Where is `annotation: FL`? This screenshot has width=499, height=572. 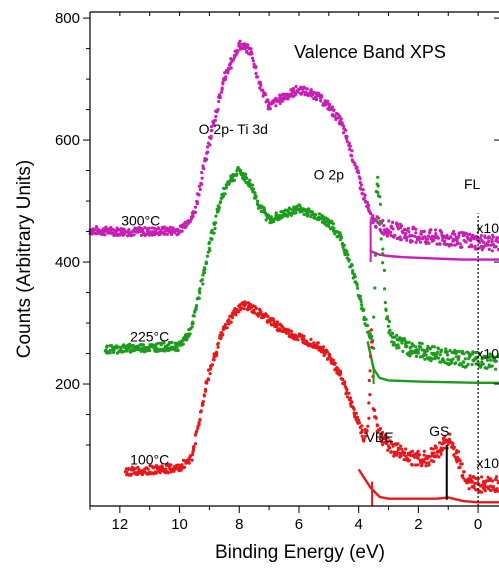
annotation: FL is located at coordinates (472, 184).